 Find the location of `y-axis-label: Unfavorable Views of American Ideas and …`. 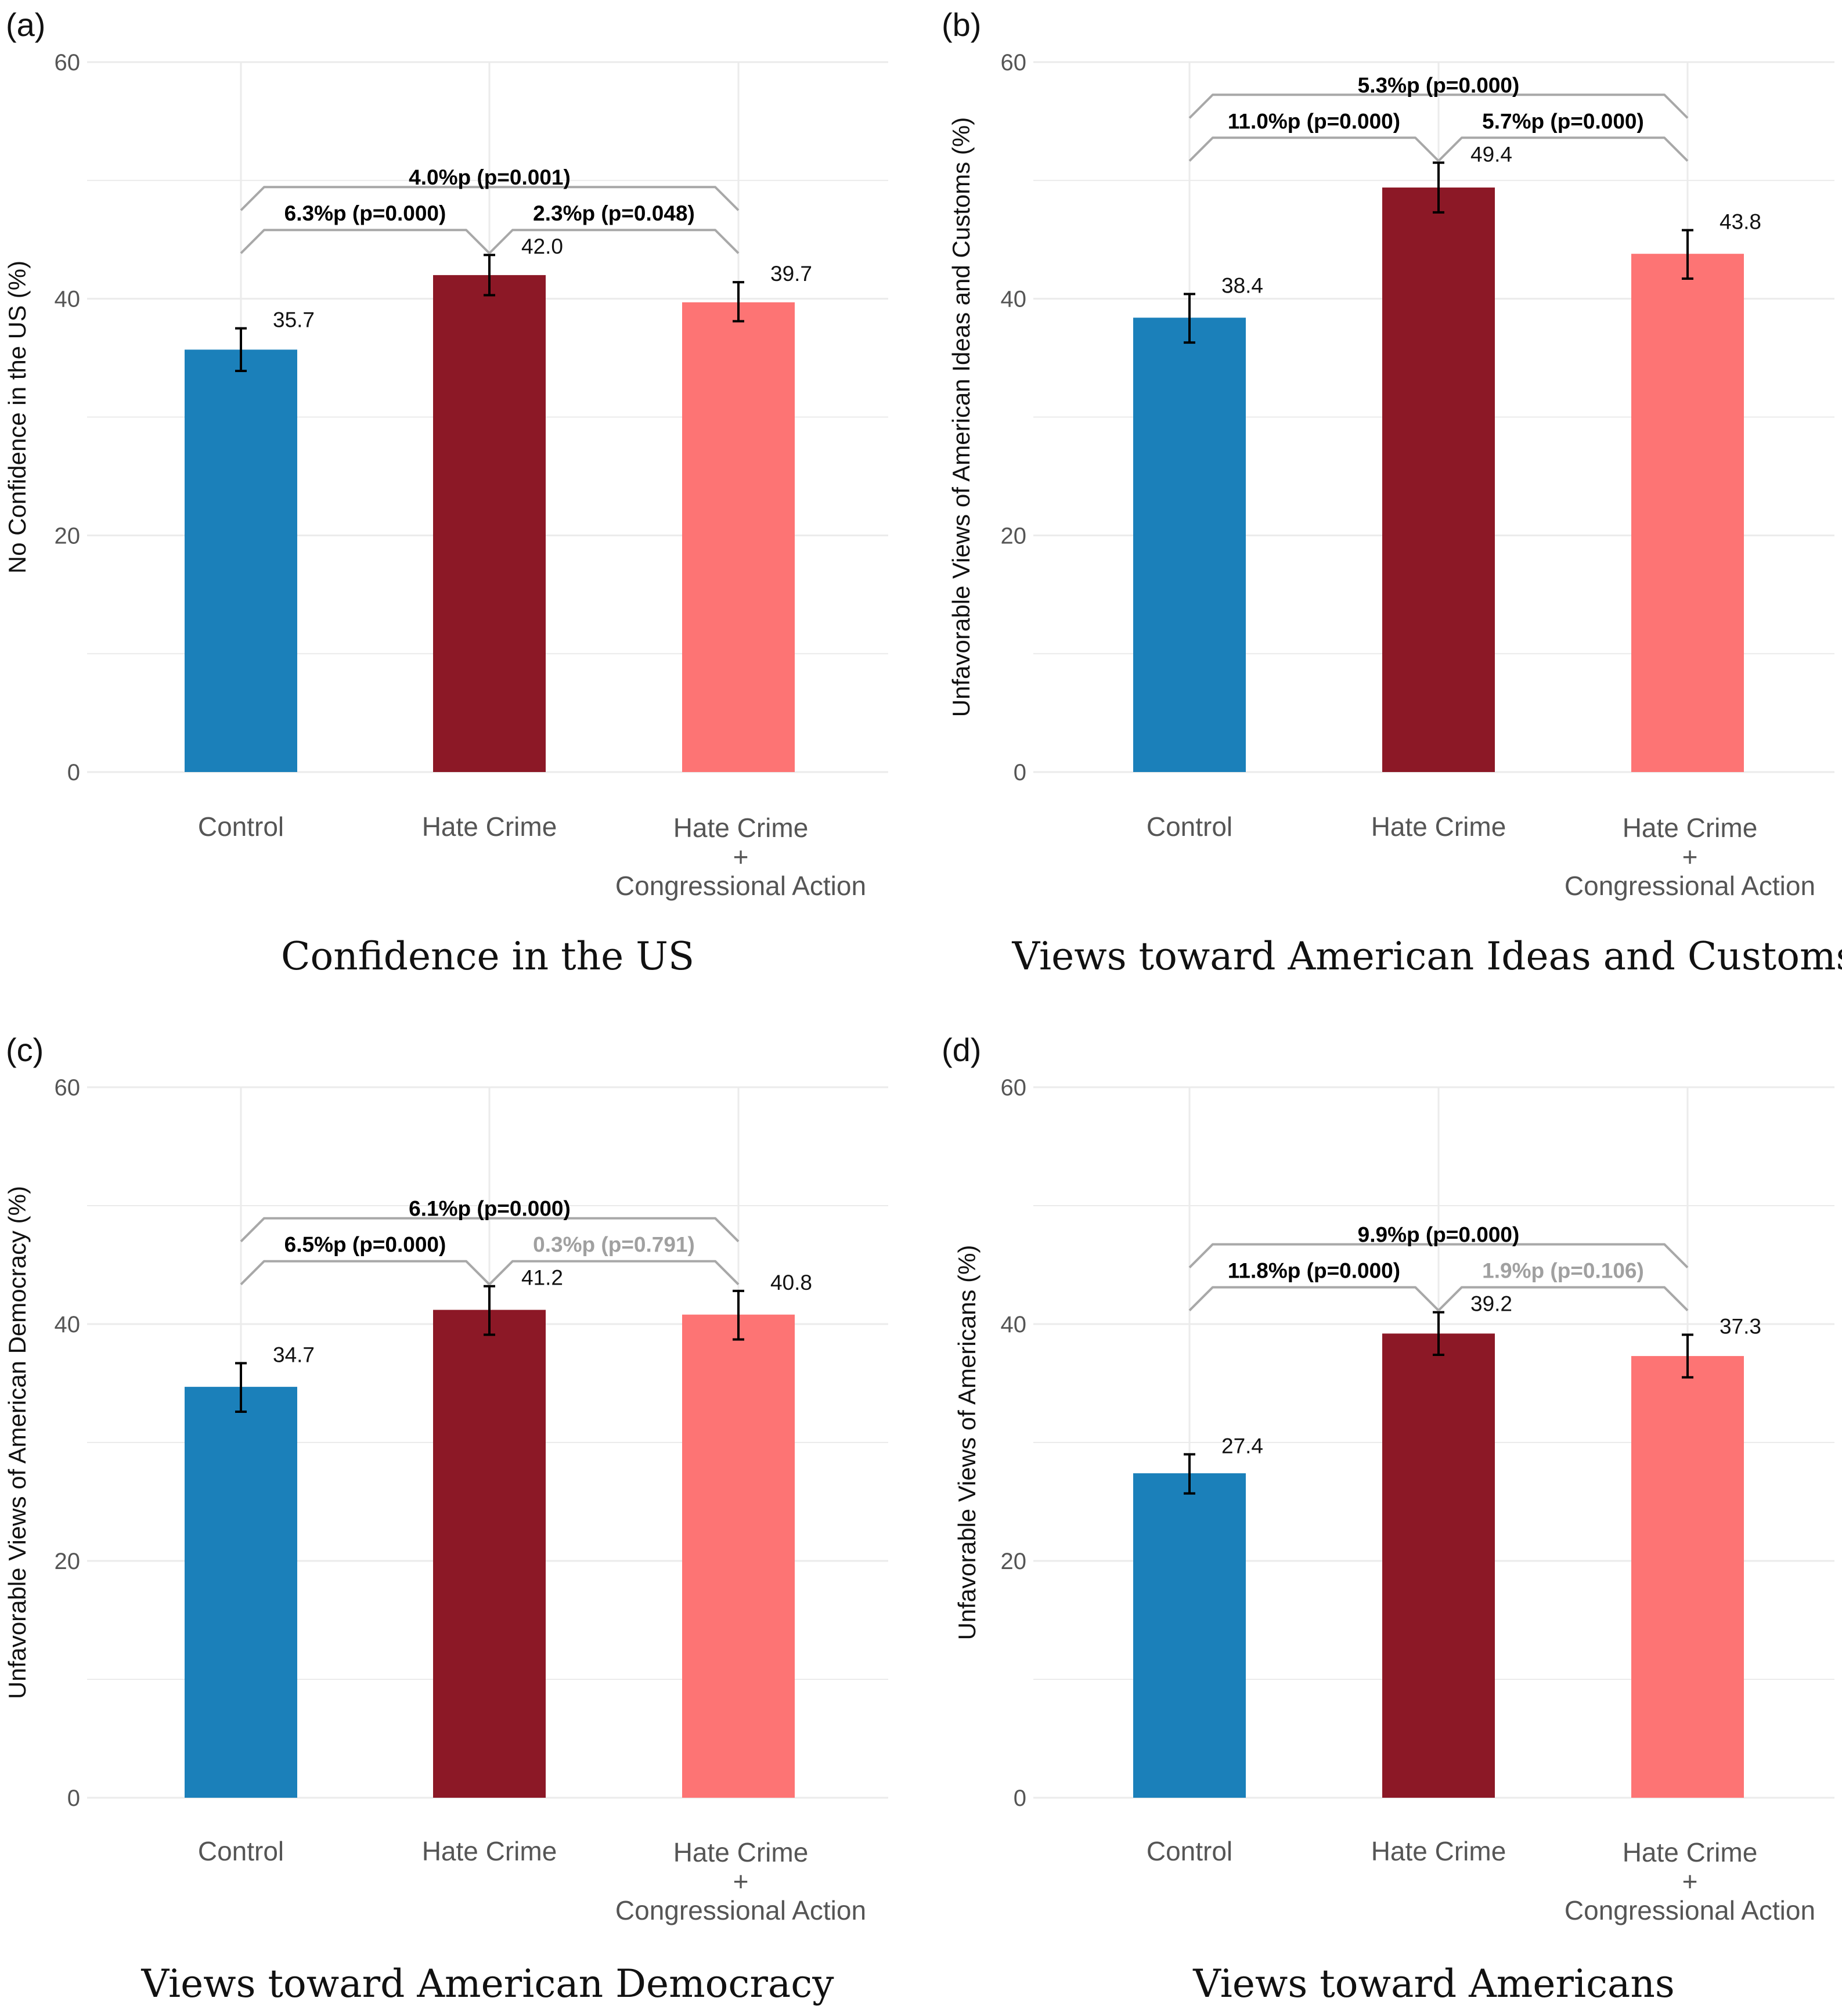

y-axis-label: Unfavorable Views of American Ideas and … is located at coordinates (961, 417).